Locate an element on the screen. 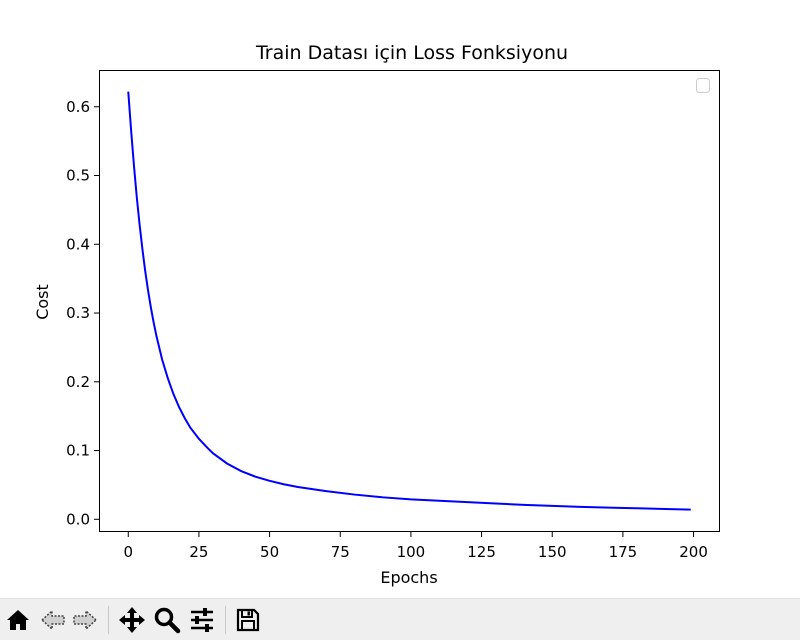 This screenshot has height=640, width=800. y-tick-label: 0.5 is located at coordinates (78, 176).